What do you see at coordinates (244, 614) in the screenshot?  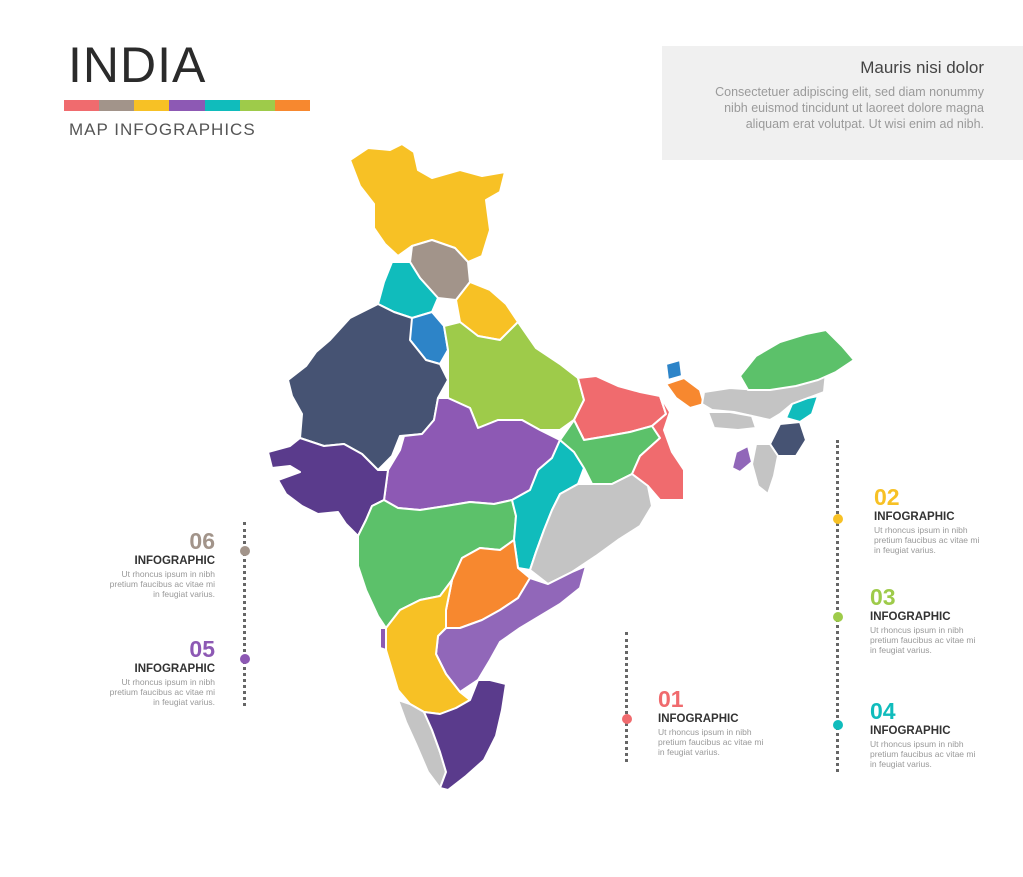 I see `dotted-line-left` at bounding box center [244, 614].